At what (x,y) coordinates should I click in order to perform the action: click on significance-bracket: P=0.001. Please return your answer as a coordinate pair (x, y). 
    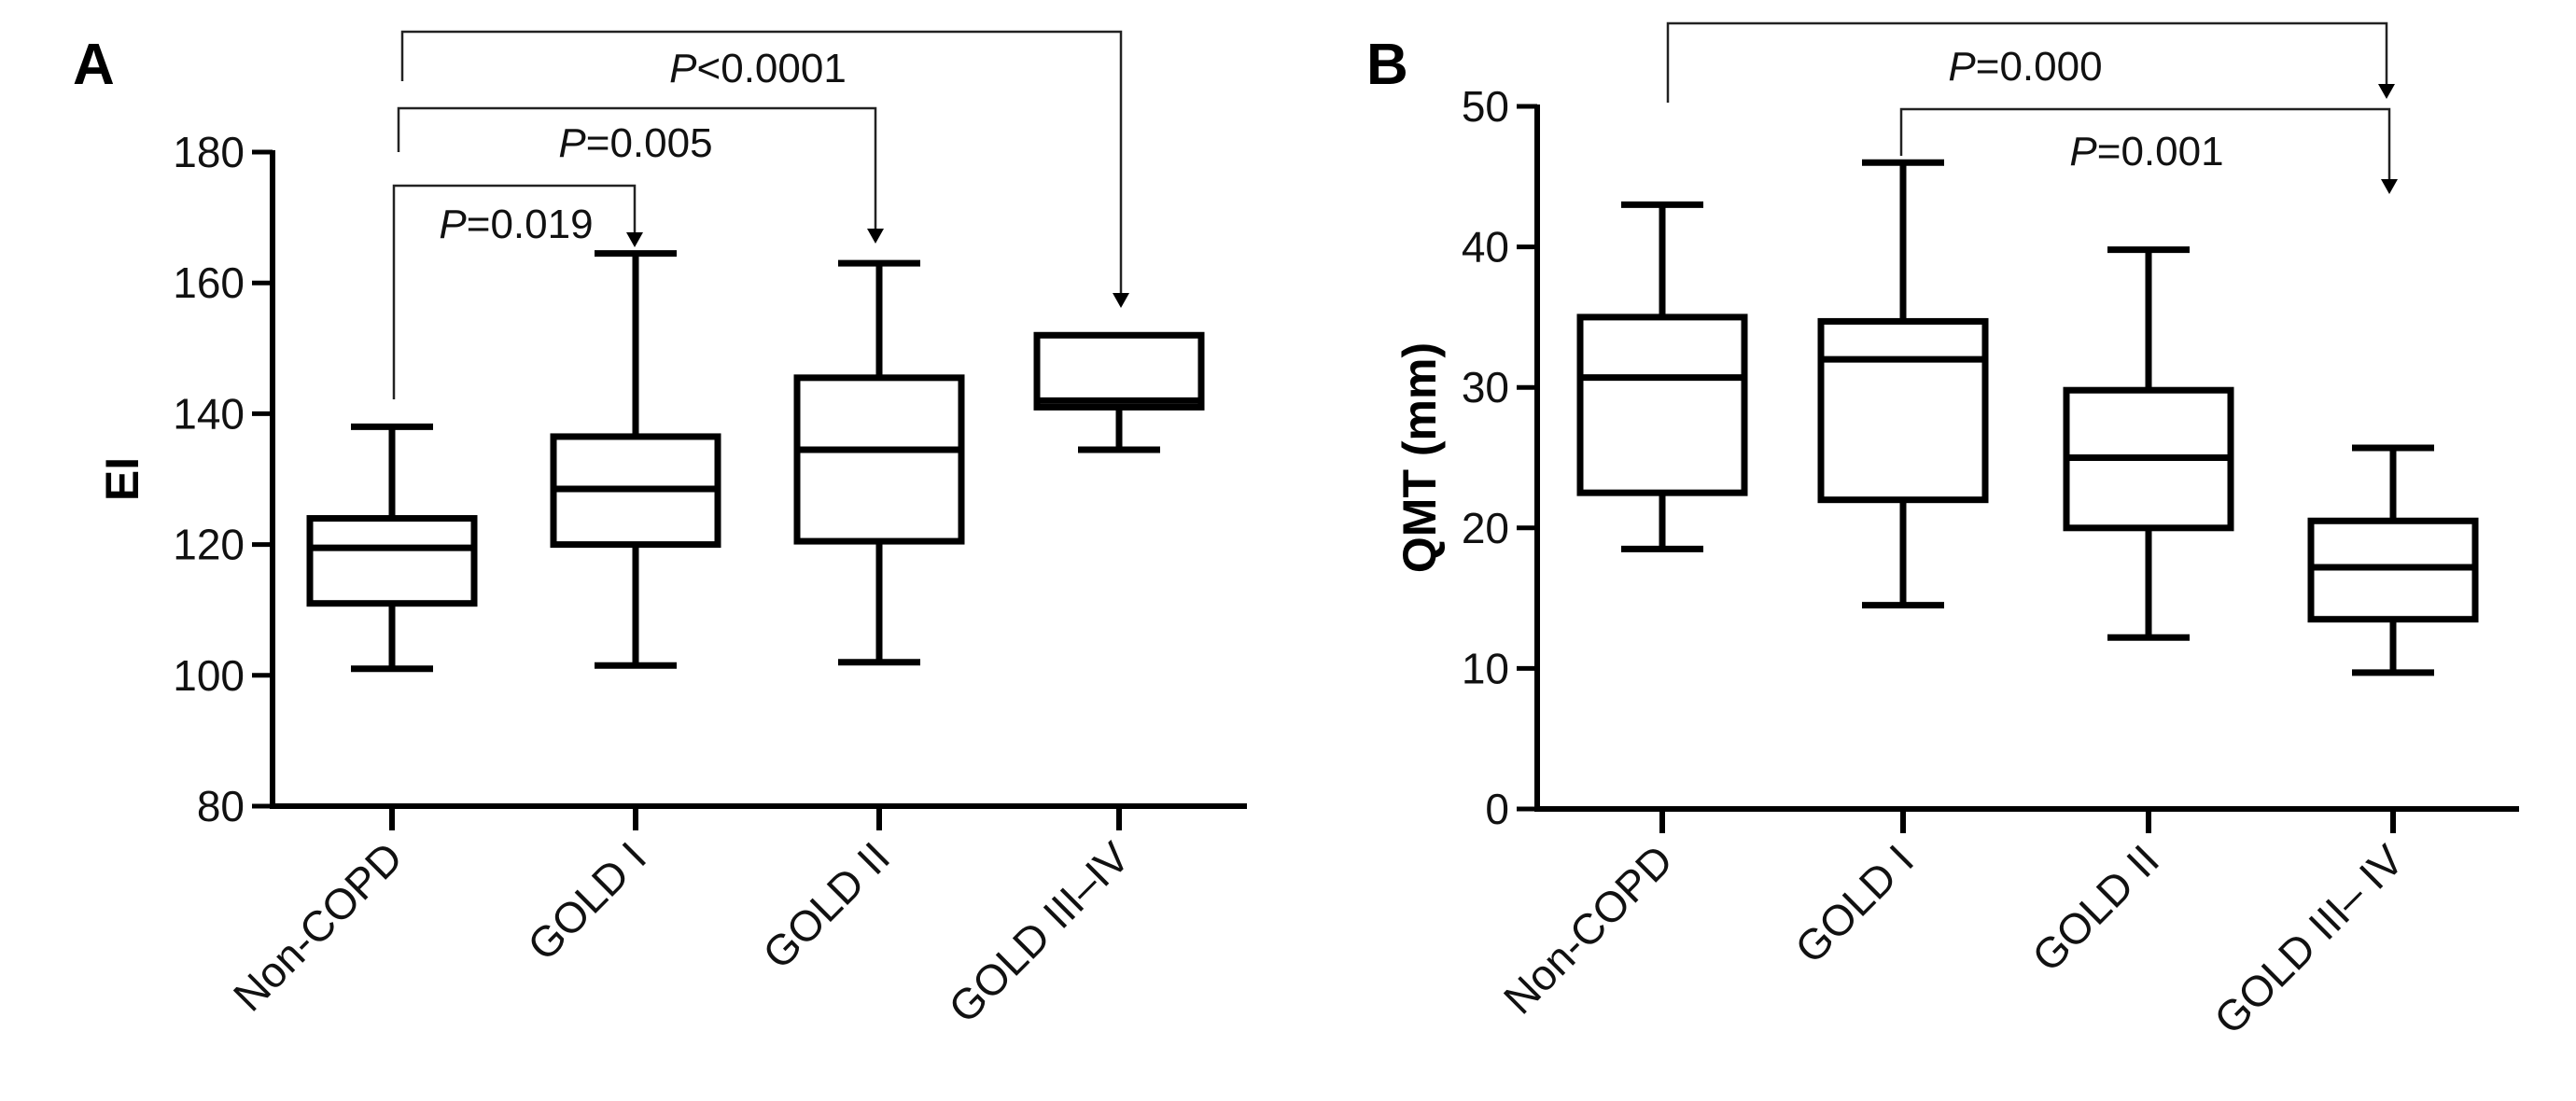
    Looking at the image, I should click on (2148, 150).